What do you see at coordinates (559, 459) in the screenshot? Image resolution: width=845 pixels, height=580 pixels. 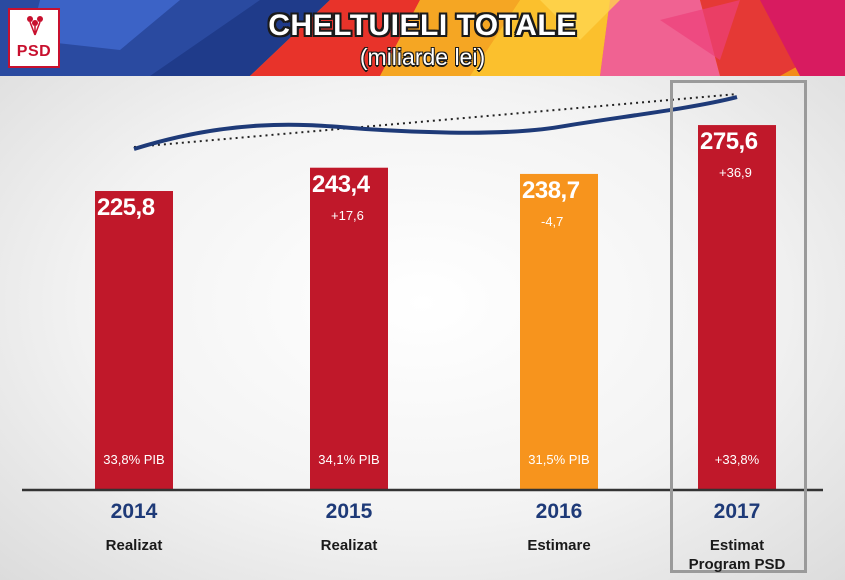 I see `bar-note-2016: 31,5% PIB` at bounding box center [559, 459].